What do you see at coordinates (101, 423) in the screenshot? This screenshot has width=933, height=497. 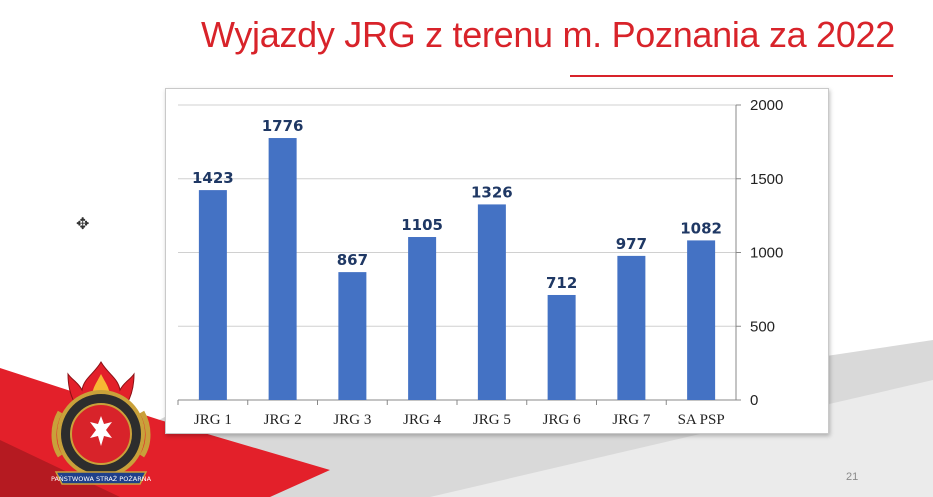 I see `fire-service-emblem-icon: PAŃSTWOWA STRAŻ POŻARNA` at bounding box center [101, 423].